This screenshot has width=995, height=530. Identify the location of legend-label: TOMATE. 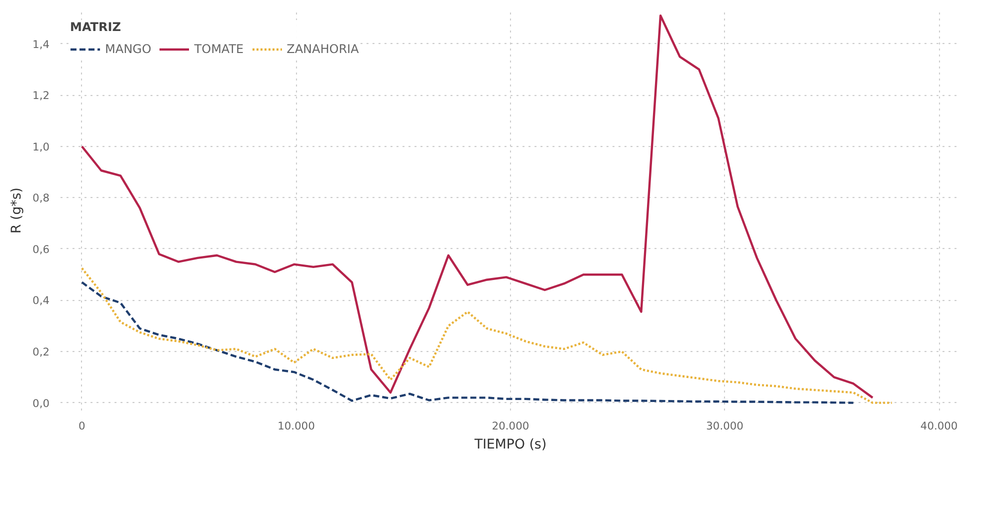
(219, 49).